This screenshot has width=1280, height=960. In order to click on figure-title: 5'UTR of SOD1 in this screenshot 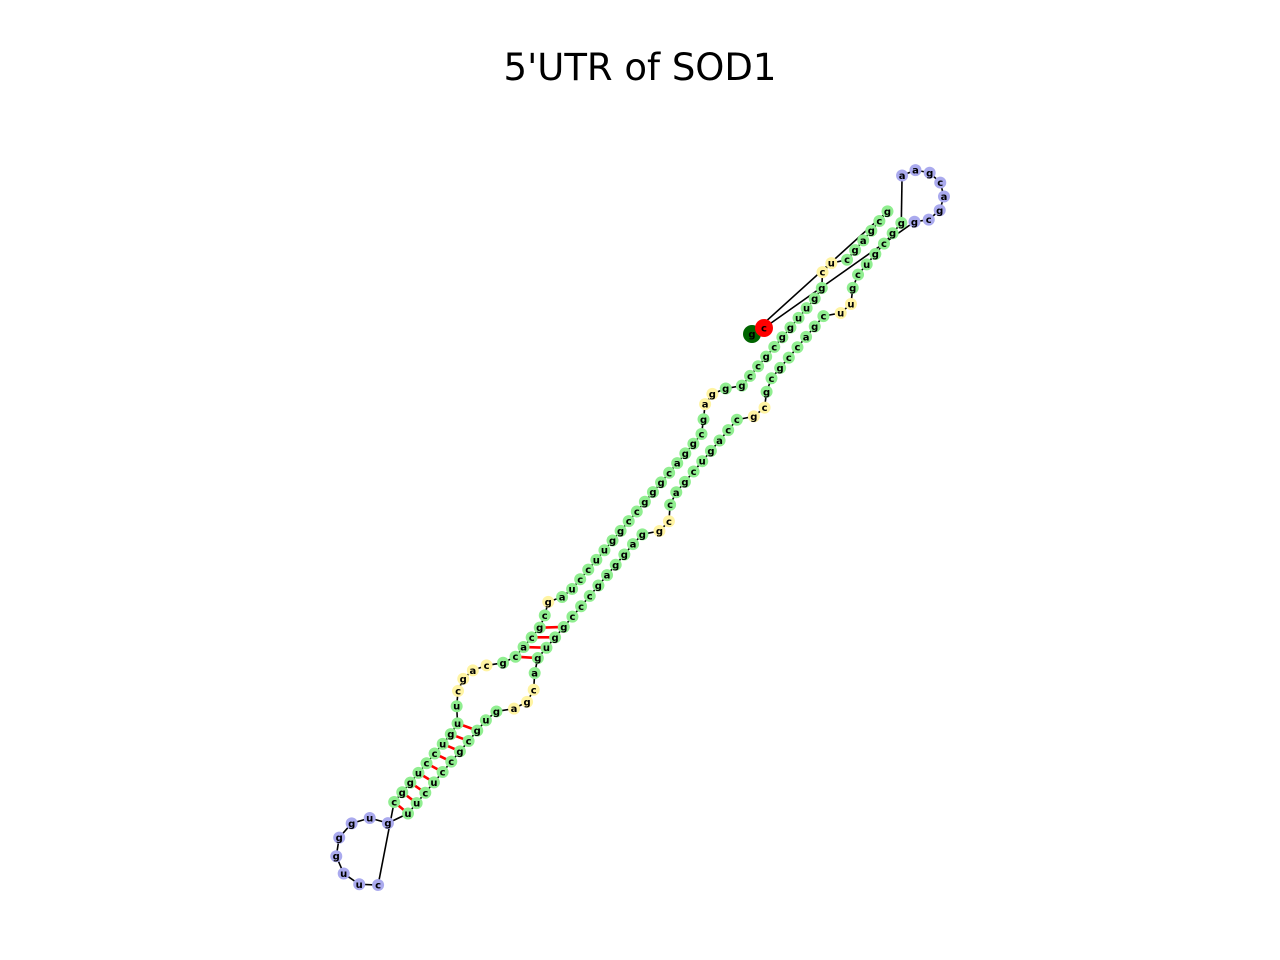, I will do `click(640, 67)`.